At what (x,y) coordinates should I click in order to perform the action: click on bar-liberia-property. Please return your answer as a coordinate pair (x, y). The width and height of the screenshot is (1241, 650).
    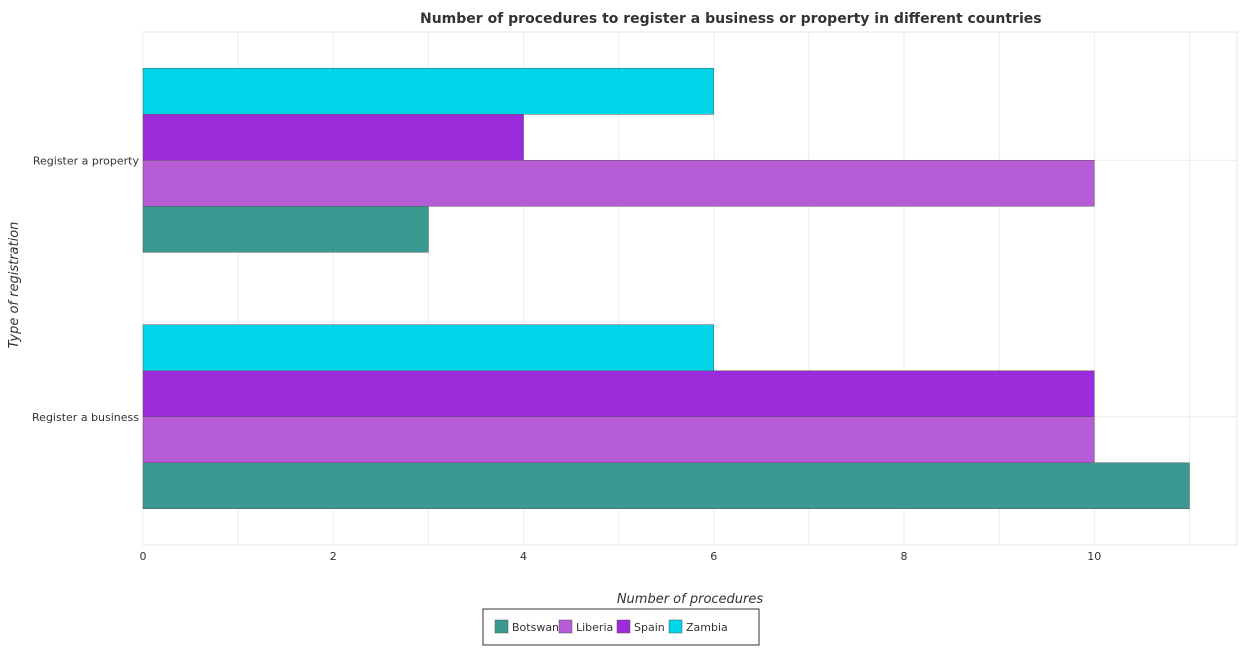
    Looking at the image, I should click on (618, 183).